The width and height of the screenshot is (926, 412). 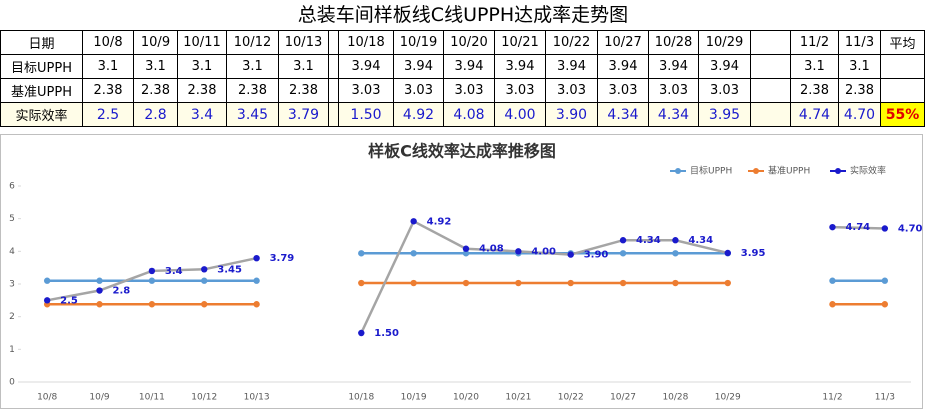 What do you see at coordinates (814, 114) in the screenshot?
I see `table-cell: 4.74` at bounding box center [814, 114].